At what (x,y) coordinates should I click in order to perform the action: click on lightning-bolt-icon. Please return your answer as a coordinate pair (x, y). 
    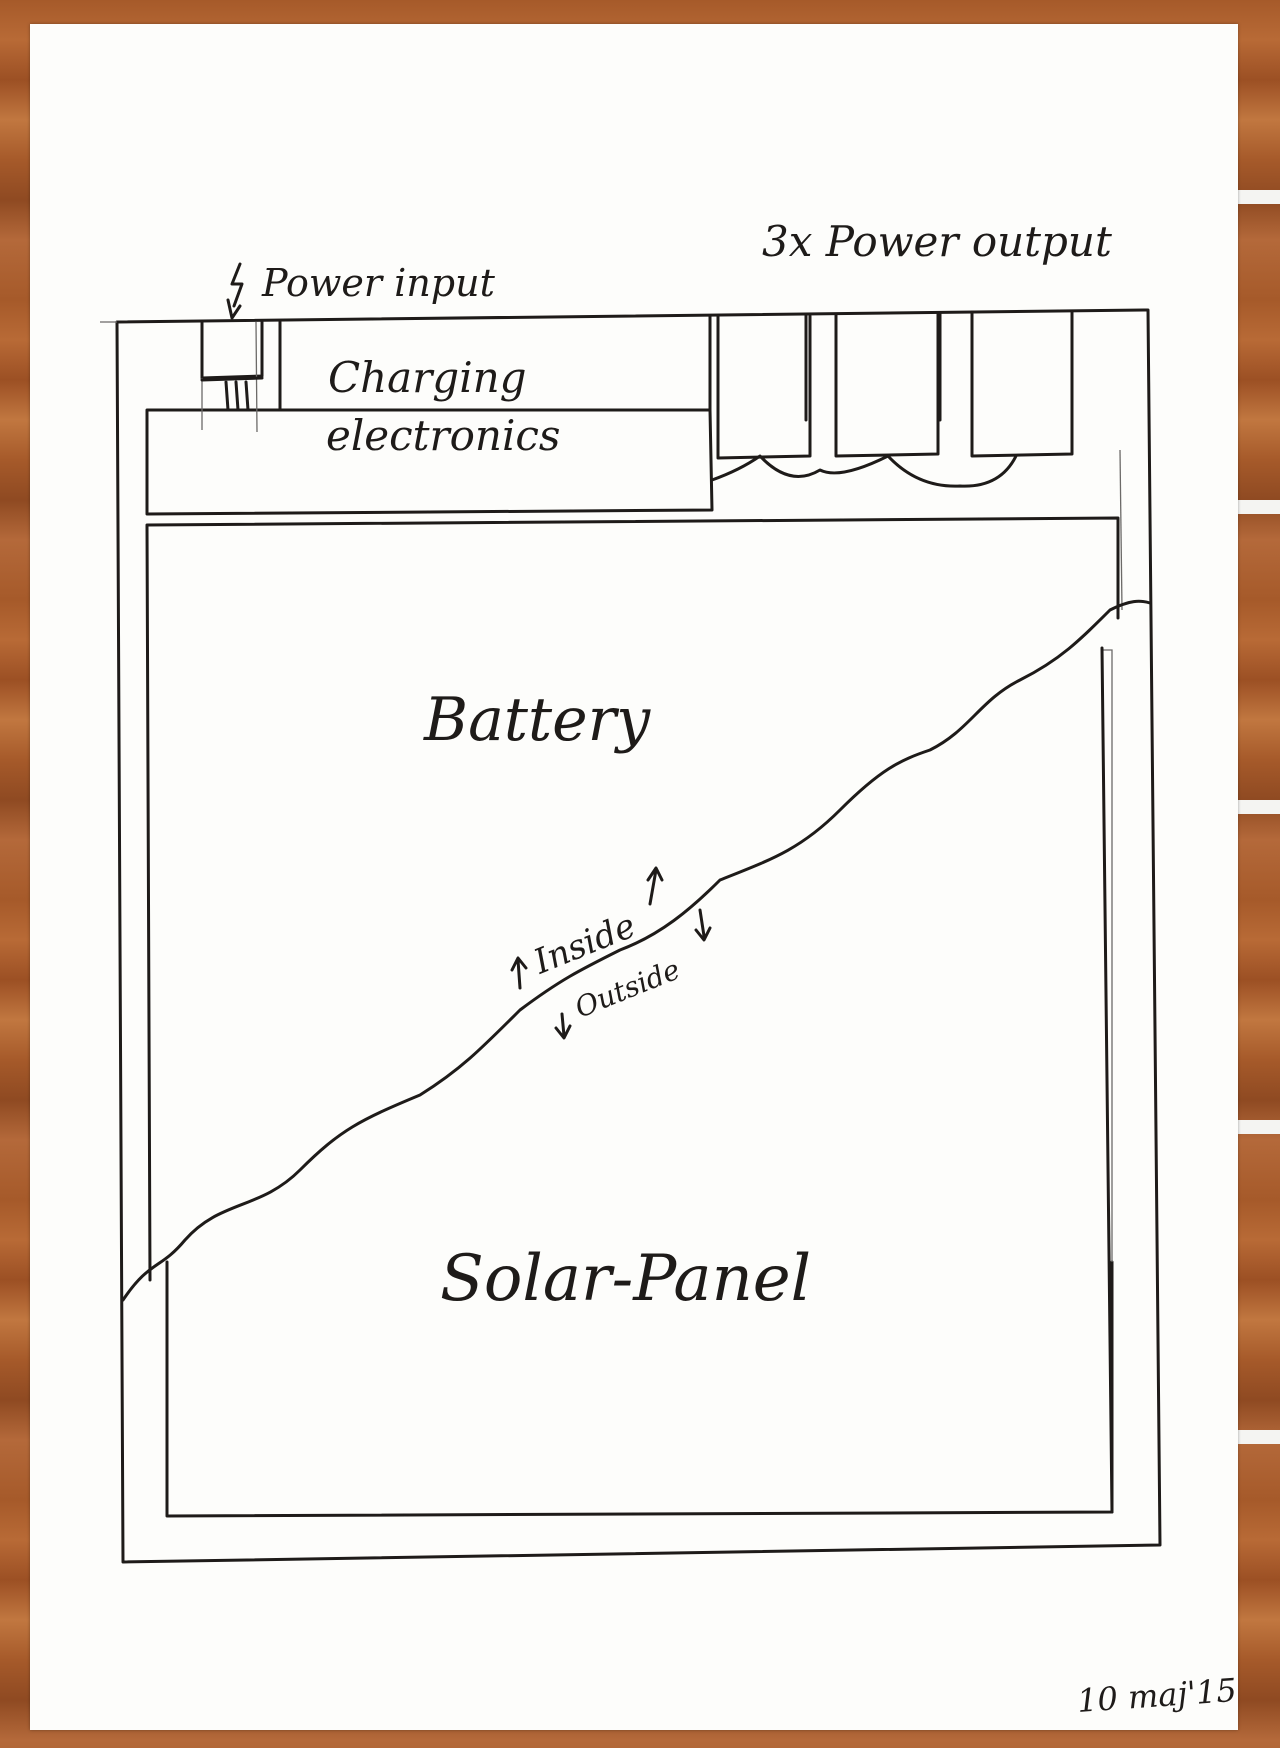
    Looking at the image, I should click on (235, 291).